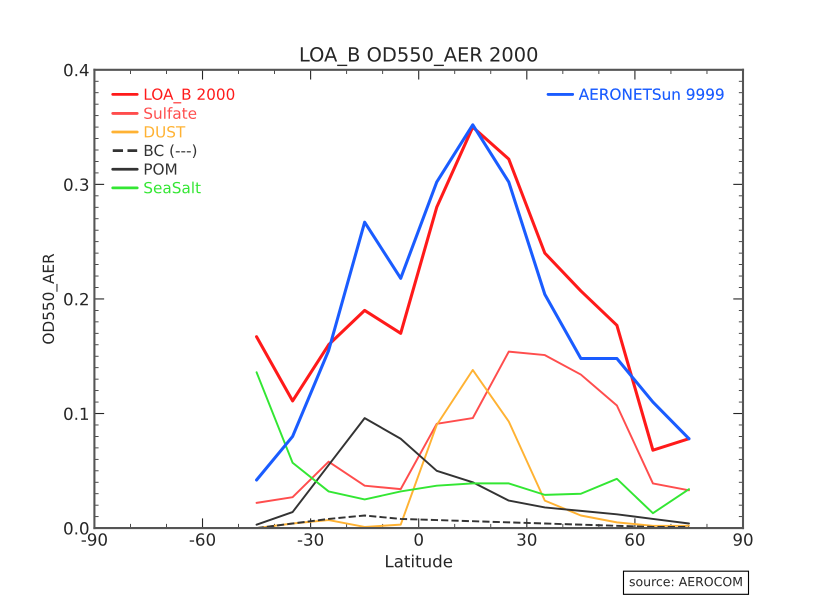 The height and width of the screenshot is (607, 821). I want to click on chart-title: LOA_B OD550_AER 2000, so click(419, 56).